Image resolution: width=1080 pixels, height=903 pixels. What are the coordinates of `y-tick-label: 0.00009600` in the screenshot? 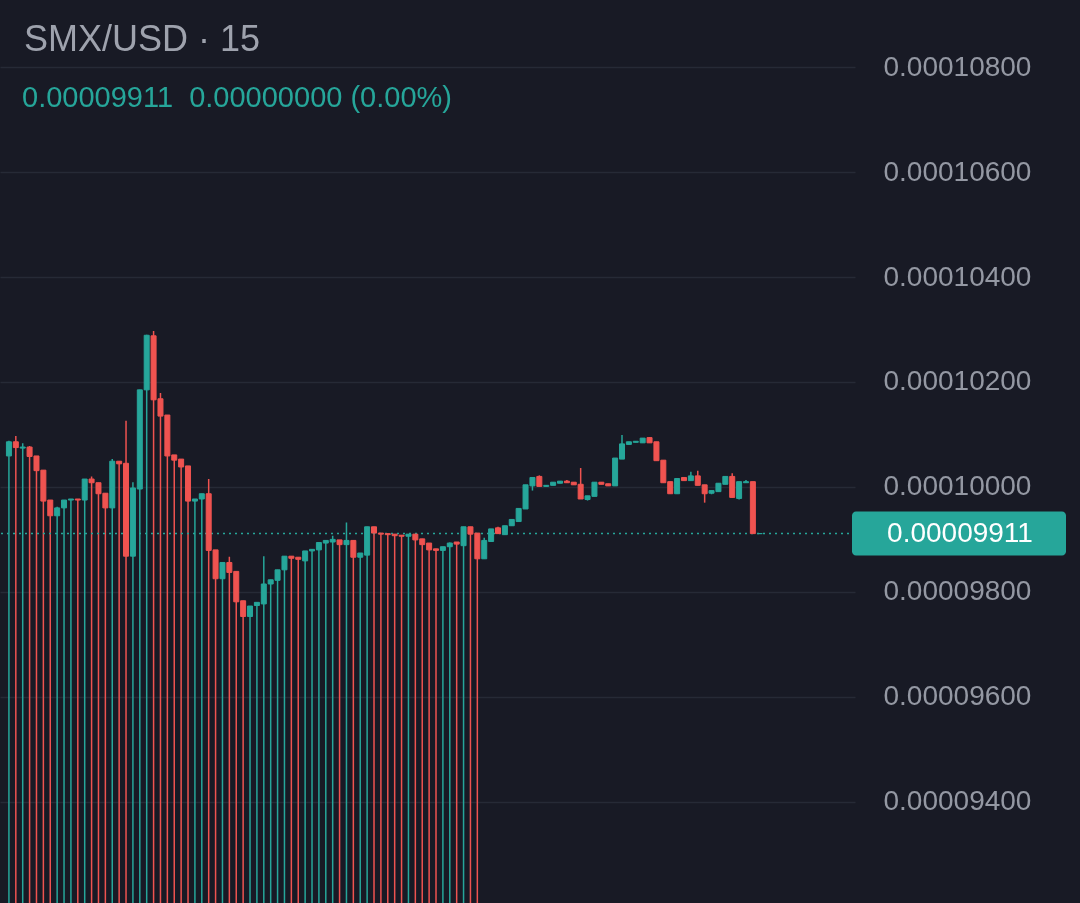 It's located at (957, 696).